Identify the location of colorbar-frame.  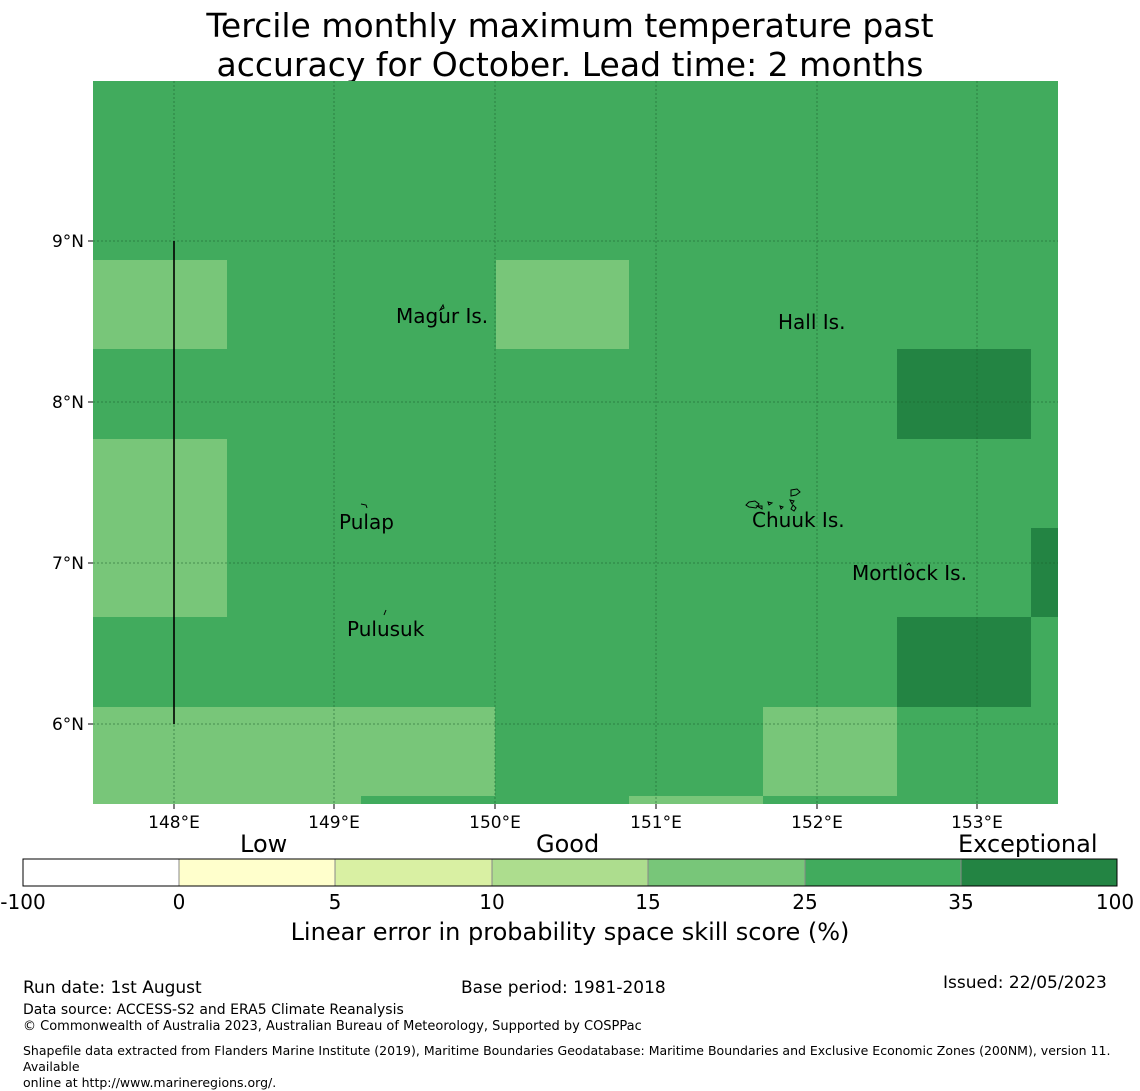
(570, 872).